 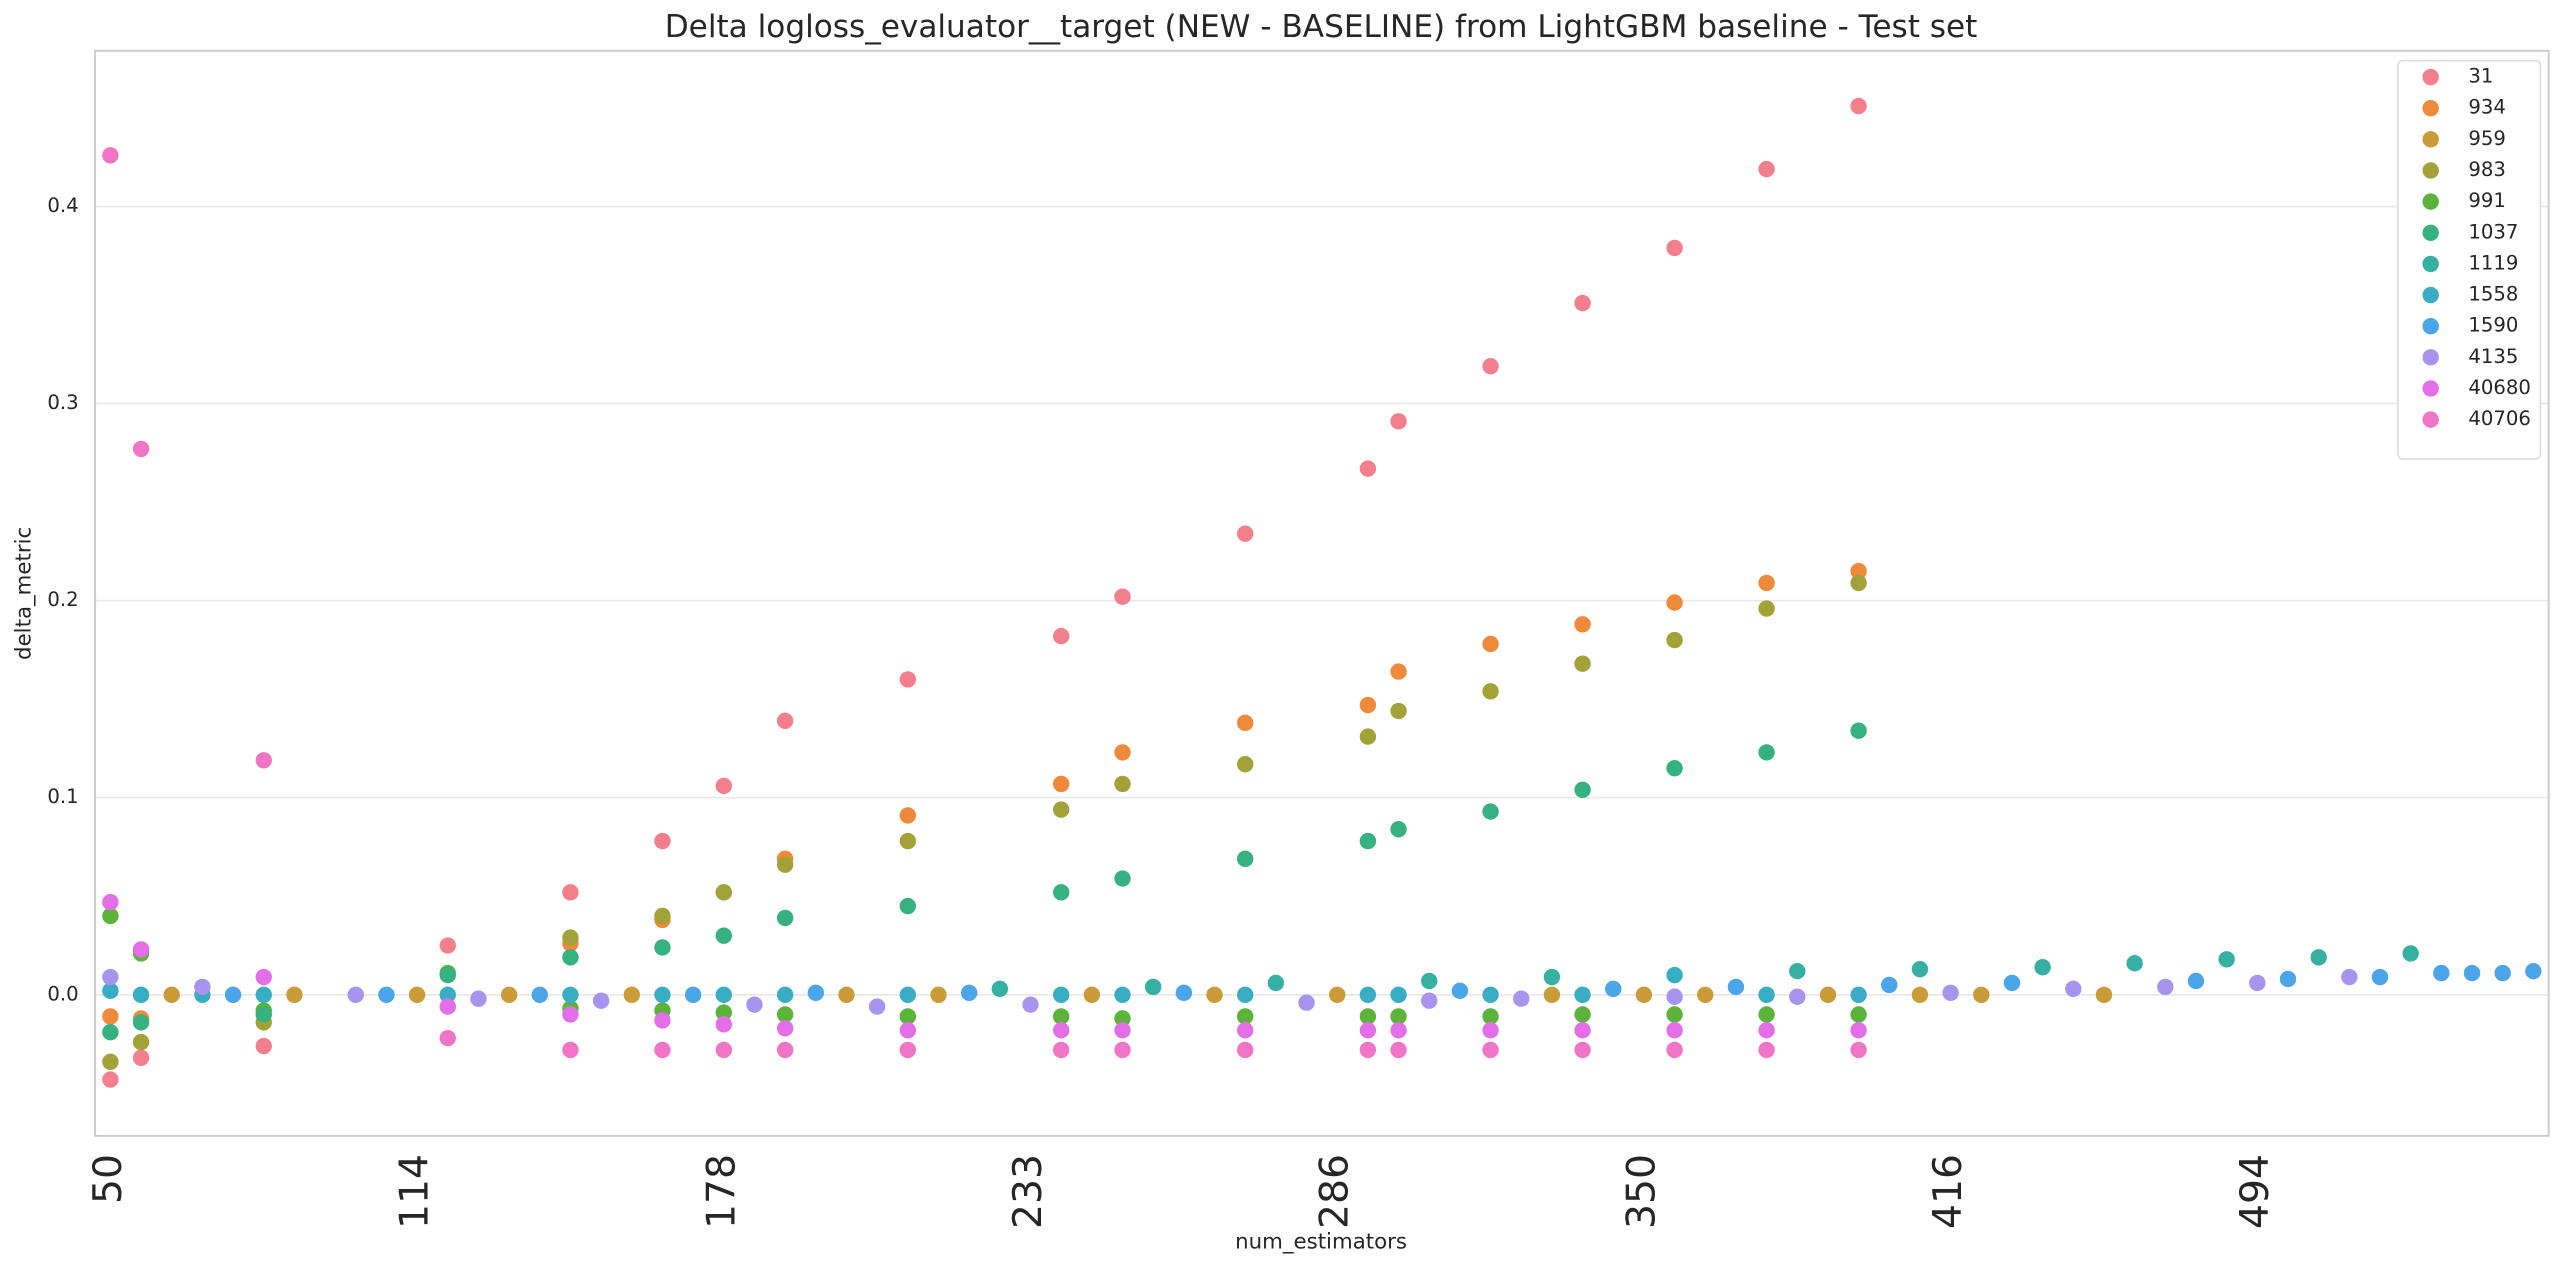 What do you see at coordinates (62, 205) in the screenshot?
I see `y-tick-label: 0.4` at bounding box center [62, 205].